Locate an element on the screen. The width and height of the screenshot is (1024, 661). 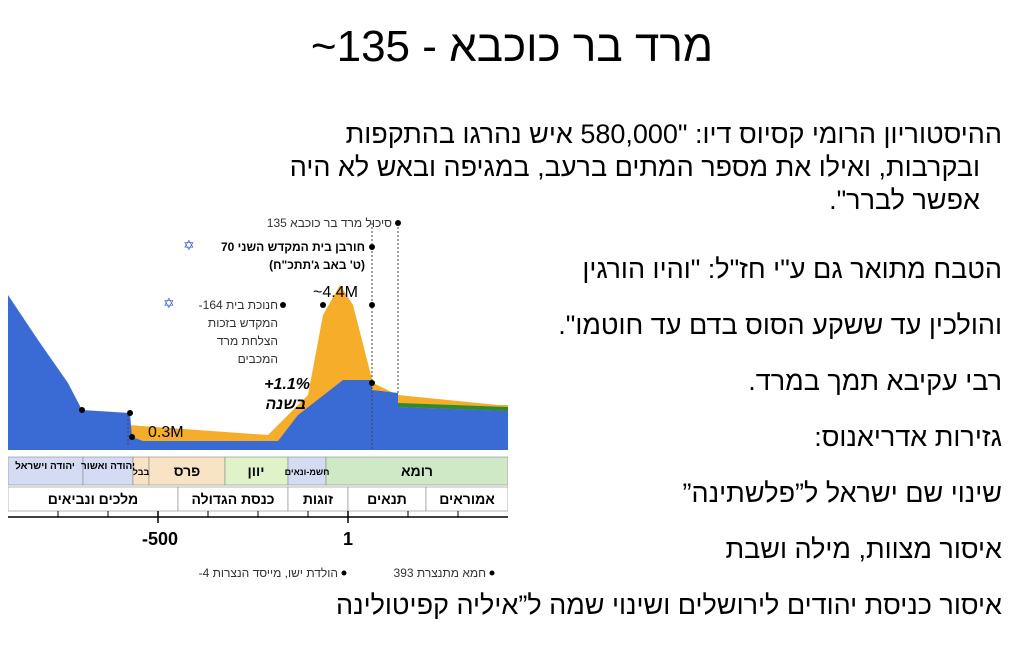
annotation-70-line2: (ט' באב ג'תתכ"ח) is located at coordinates (317, 265).